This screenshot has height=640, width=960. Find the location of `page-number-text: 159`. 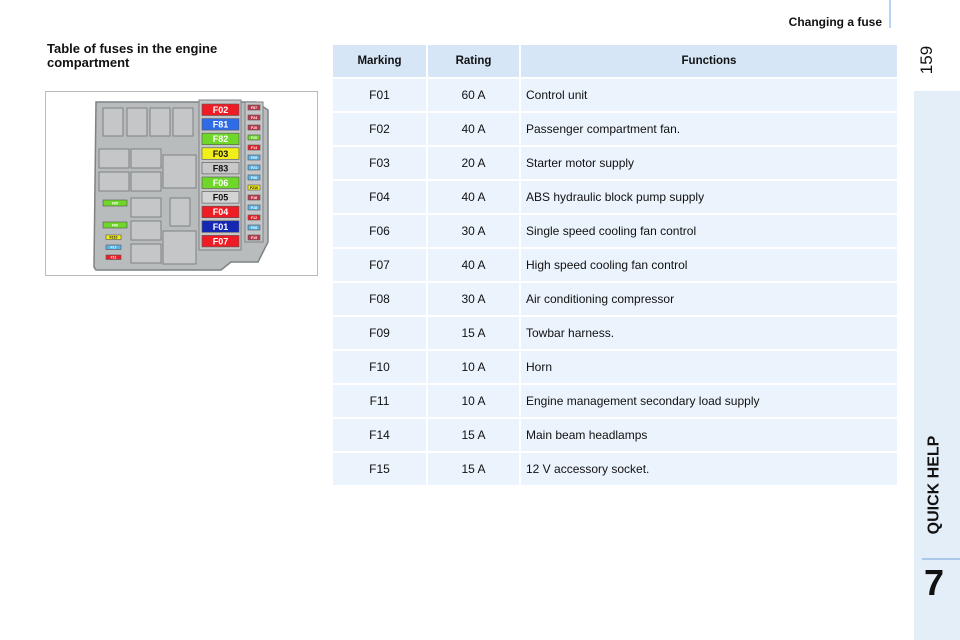

page-number-text: 159 is located at coordinates (926, 60).